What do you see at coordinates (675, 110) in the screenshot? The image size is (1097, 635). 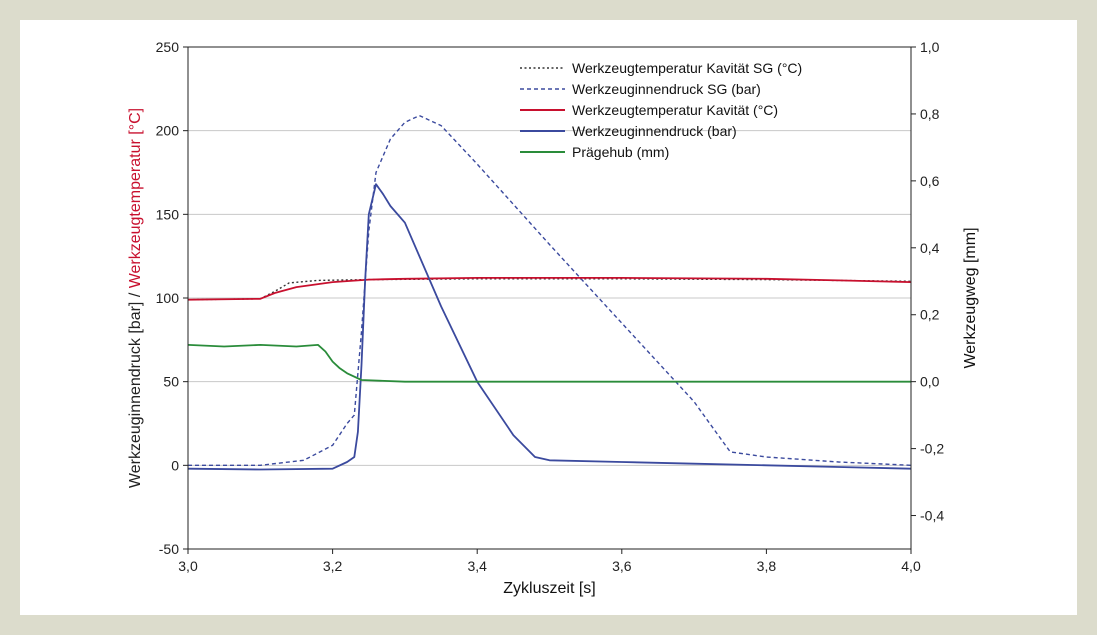 I see `legend-label: Werkzeugtemperatur Kavität (°C)` at bounding box center [675, 110].